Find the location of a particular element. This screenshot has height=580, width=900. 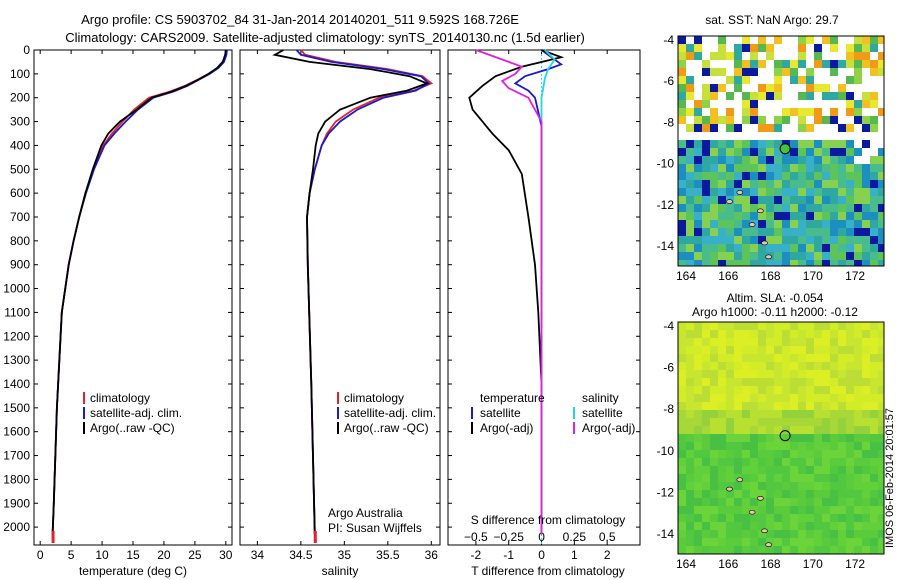

map-x-tick-label: 170 is located at coordinates (813, 564).